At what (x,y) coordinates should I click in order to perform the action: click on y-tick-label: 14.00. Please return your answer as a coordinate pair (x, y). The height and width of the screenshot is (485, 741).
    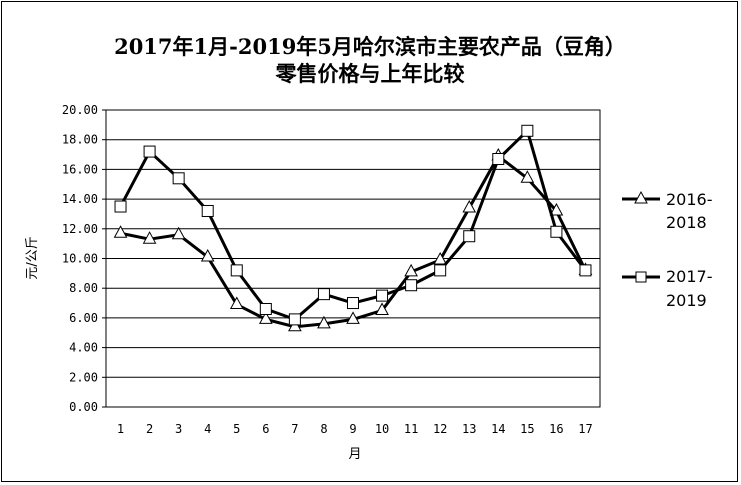
    Looking at the image, I should click on (80, 199).